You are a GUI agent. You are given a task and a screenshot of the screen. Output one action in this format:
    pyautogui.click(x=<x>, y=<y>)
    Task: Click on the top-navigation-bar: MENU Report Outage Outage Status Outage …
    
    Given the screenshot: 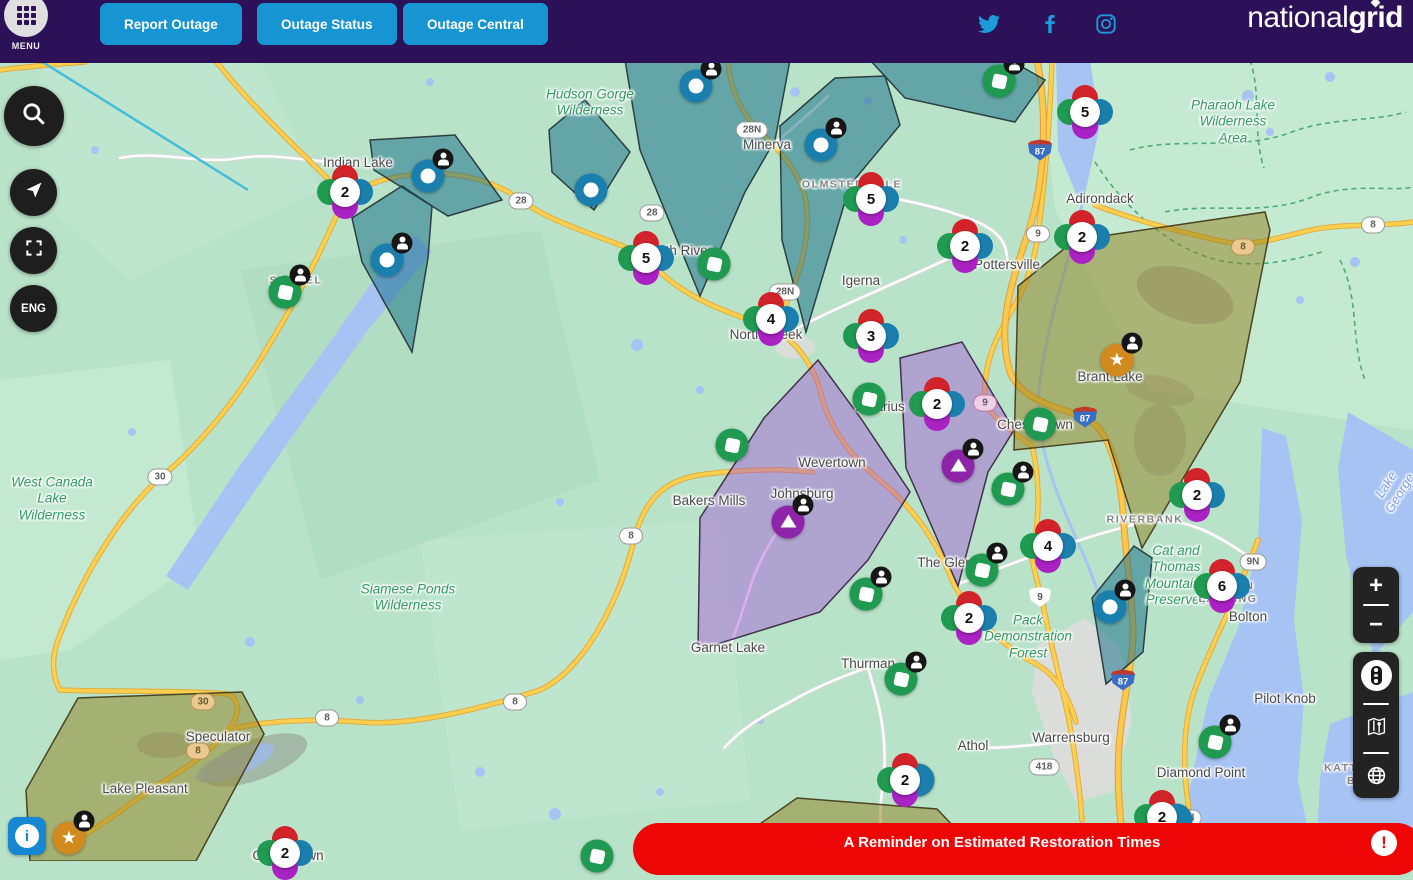 What is the action you would take?
    pyautogui.click(x=706, y=31)
    